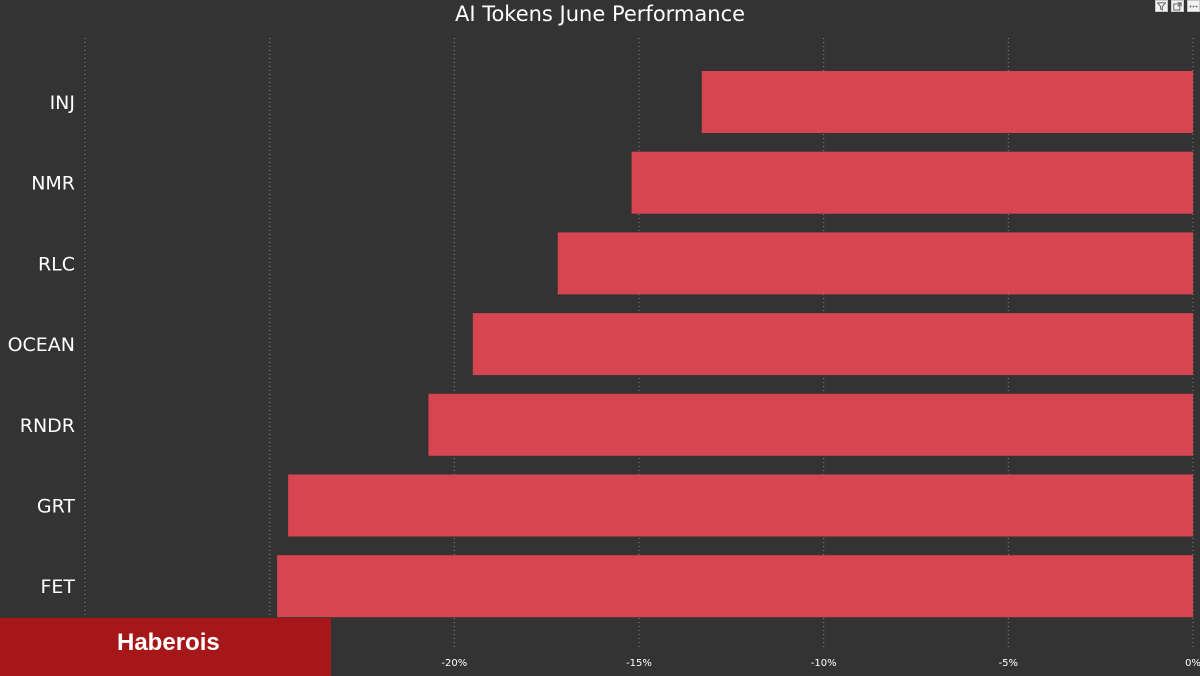  Describe the element at coordinates (62, 103) in the screenshot. I see `category-label: INJ` at that location.